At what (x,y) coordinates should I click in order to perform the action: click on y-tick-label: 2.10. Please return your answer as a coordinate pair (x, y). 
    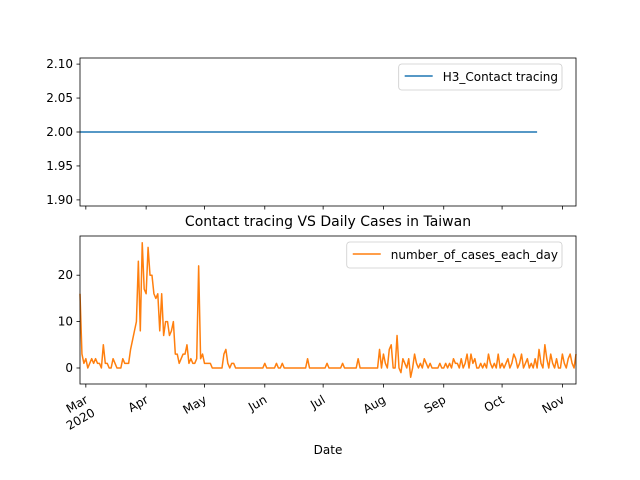
    Looking at the image, I should click on (59, 64).